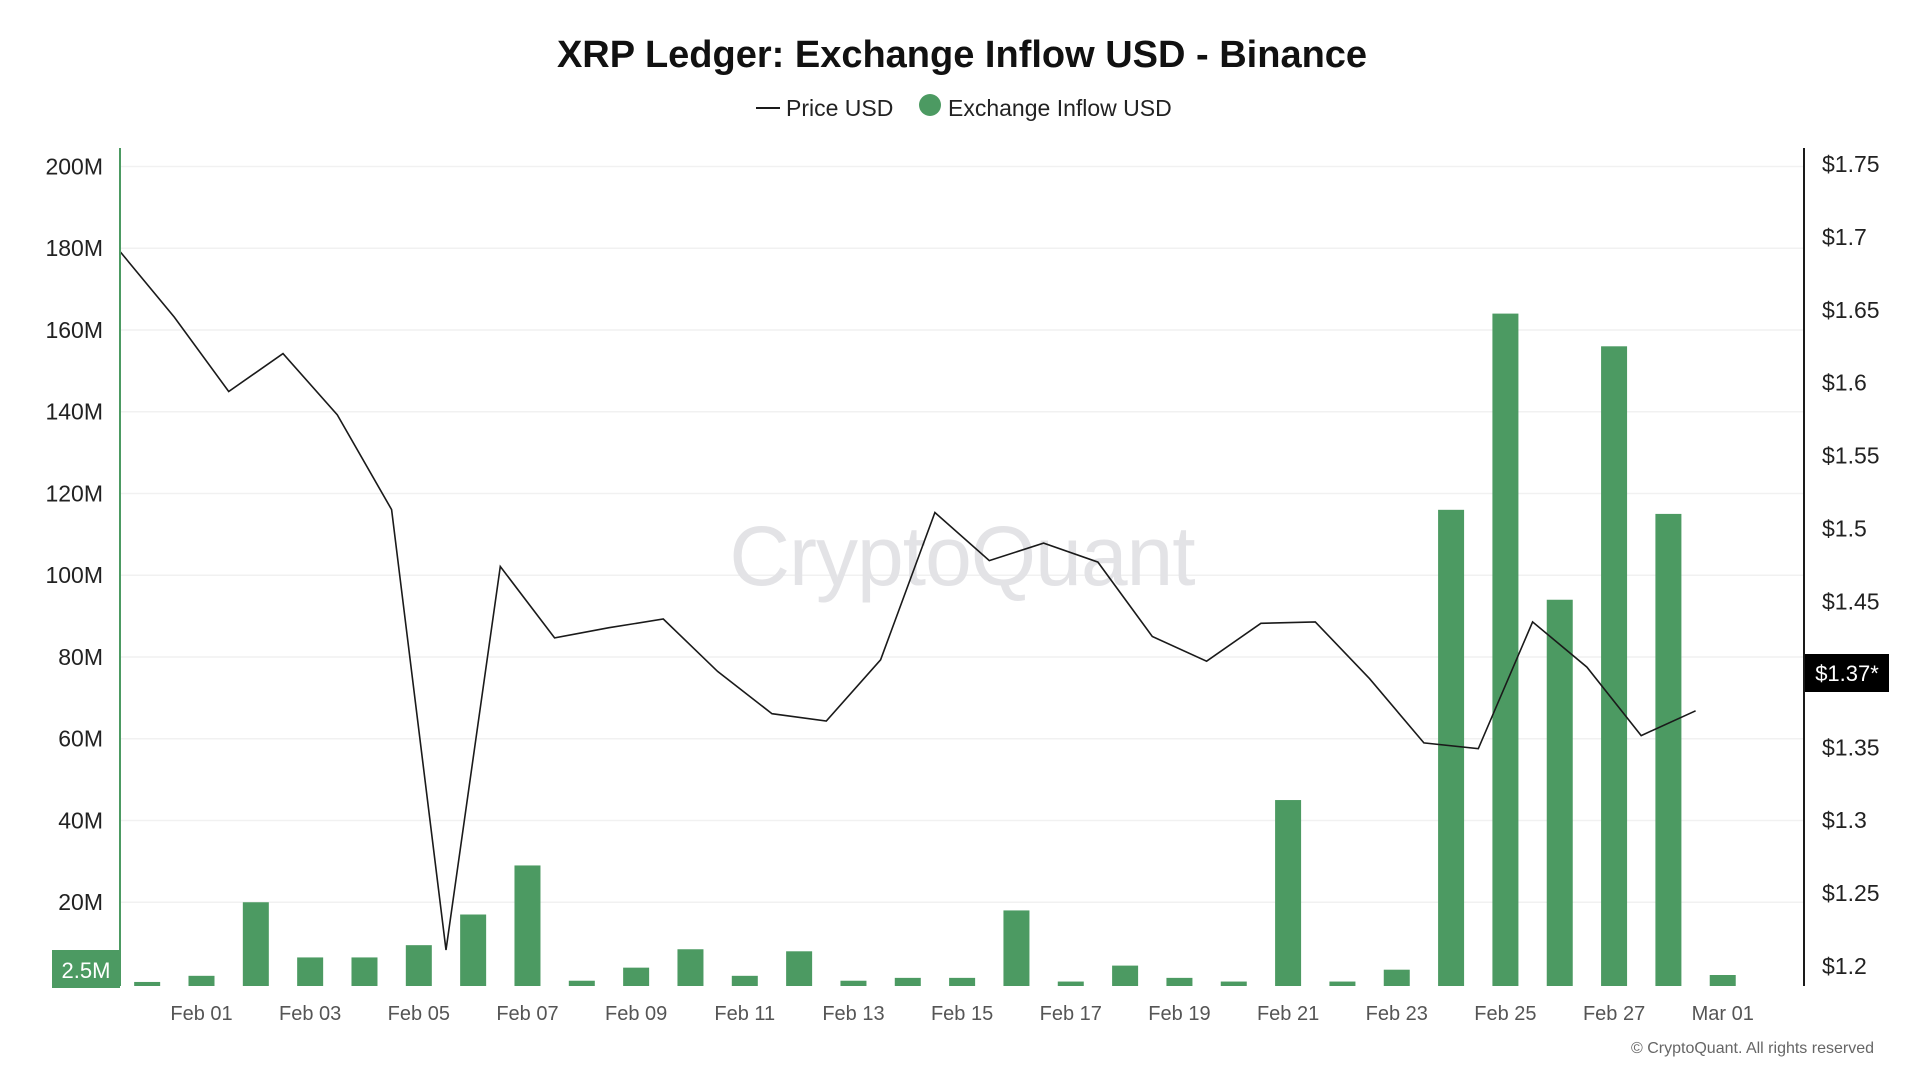  I want to click on inflow-bar: Feb 17: 600000, so click(1070, 983).